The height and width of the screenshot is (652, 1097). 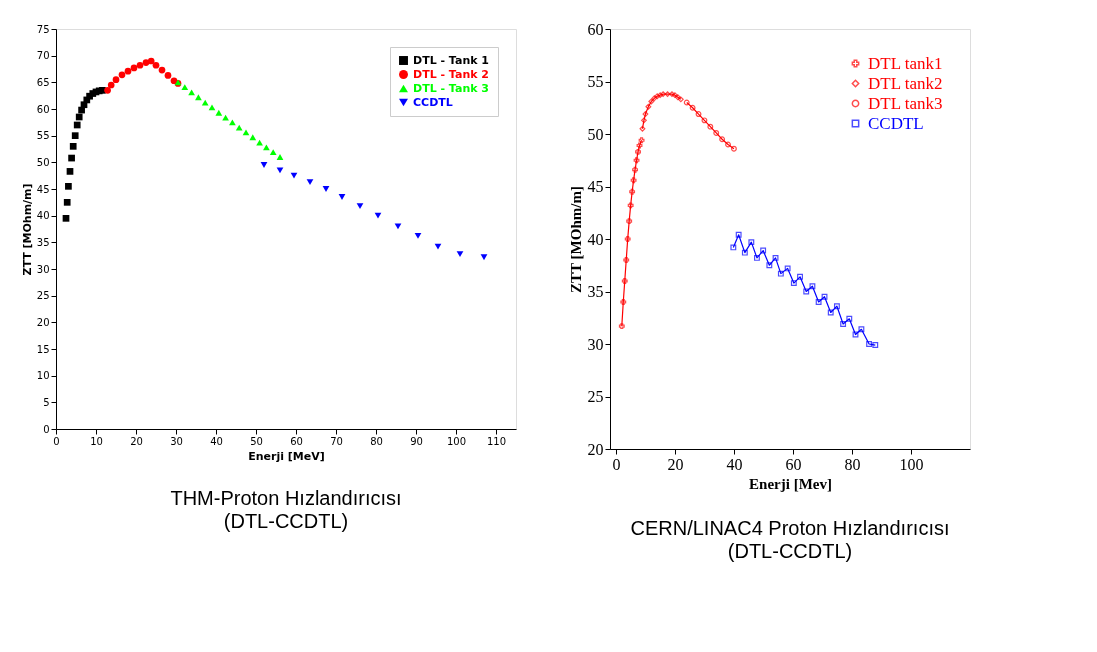 What do you see at coordinates (451, 60) in the screenshot?
I see `legend-label: DTL - Tank 1` at bounding box center [451, 60].